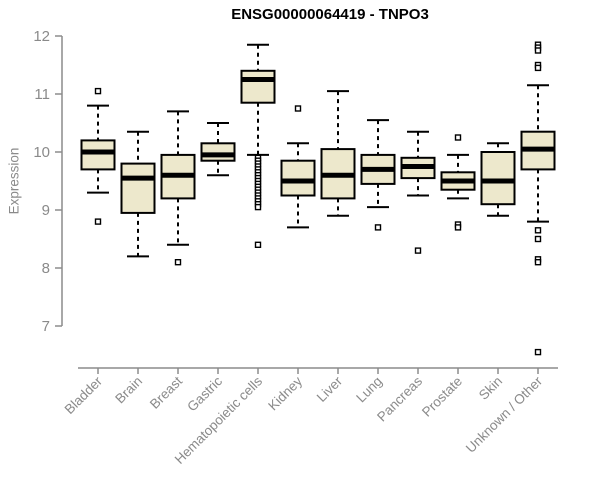  Describe the element at coordinates (418, 192) in the screenshot. I see `box-group-pancreas` at that location.